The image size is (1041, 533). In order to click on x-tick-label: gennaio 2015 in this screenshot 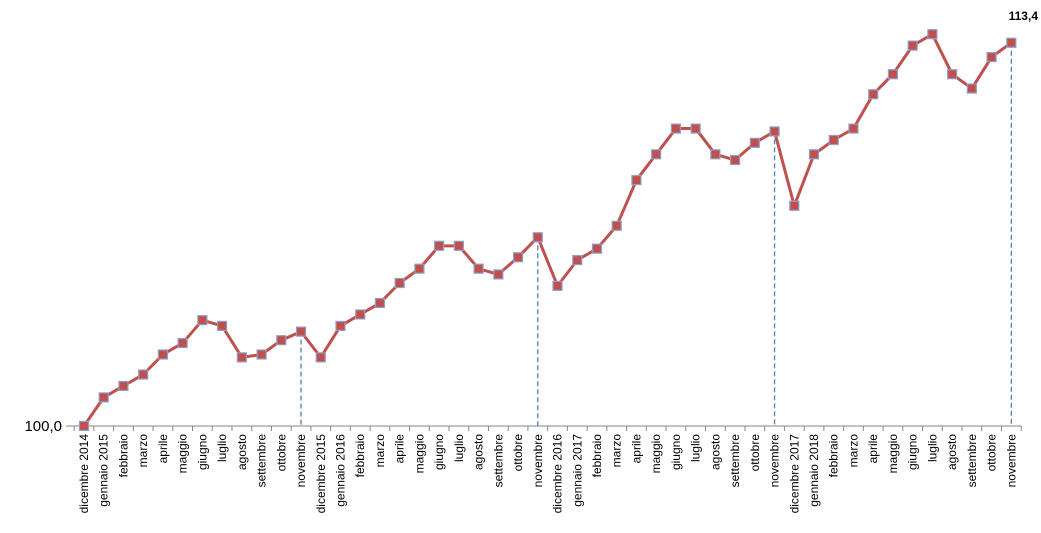, I will do `click(104, 470)`.